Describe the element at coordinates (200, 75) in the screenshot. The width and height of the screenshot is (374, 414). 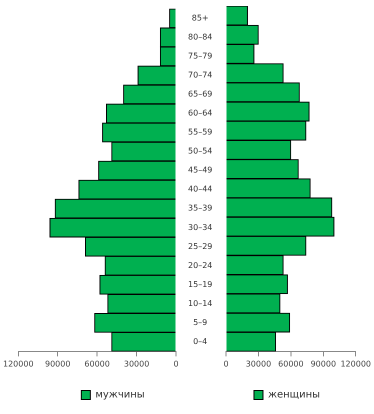
I see `y-tick-label: 70–74` at that location.